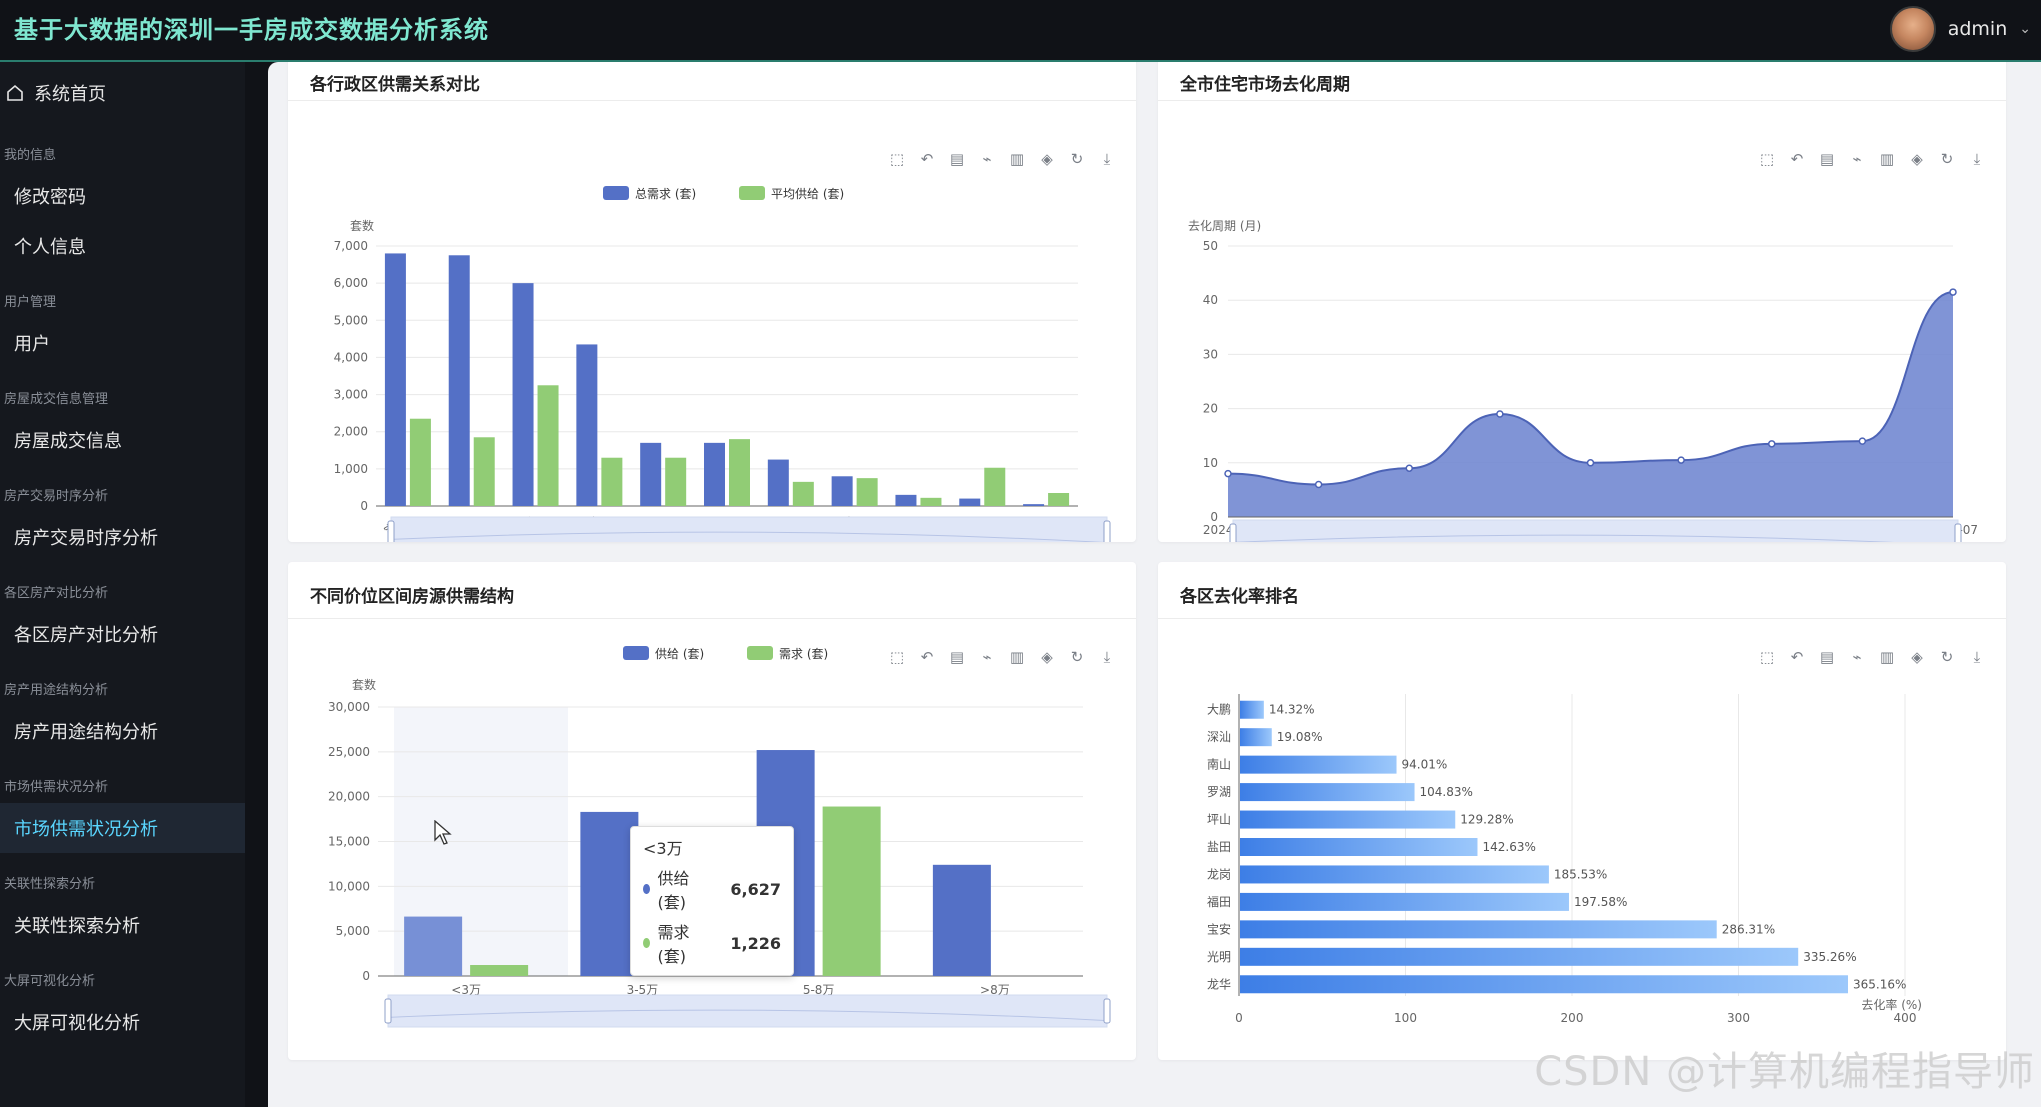 This screenshot has width=2041, height=1107. Describe the element at coordinates (1210, 354) in the screenshot. I see `y-tick-label: 30` at that location.